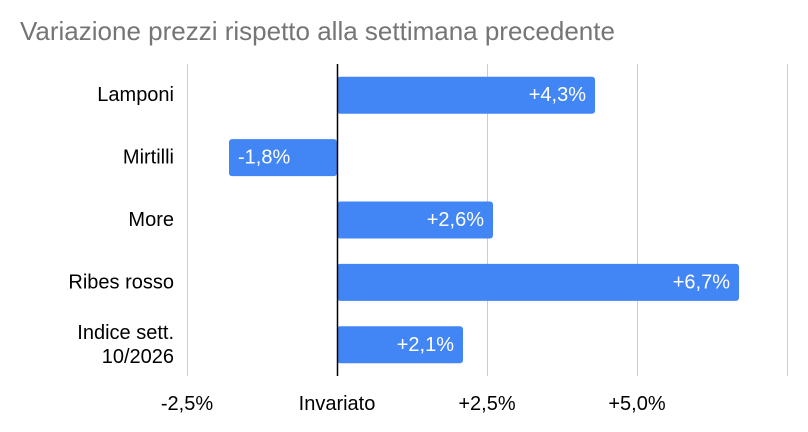 The image size is (808, 432). I want to click on x-tick-label: +2,5%, so click(486, 404).